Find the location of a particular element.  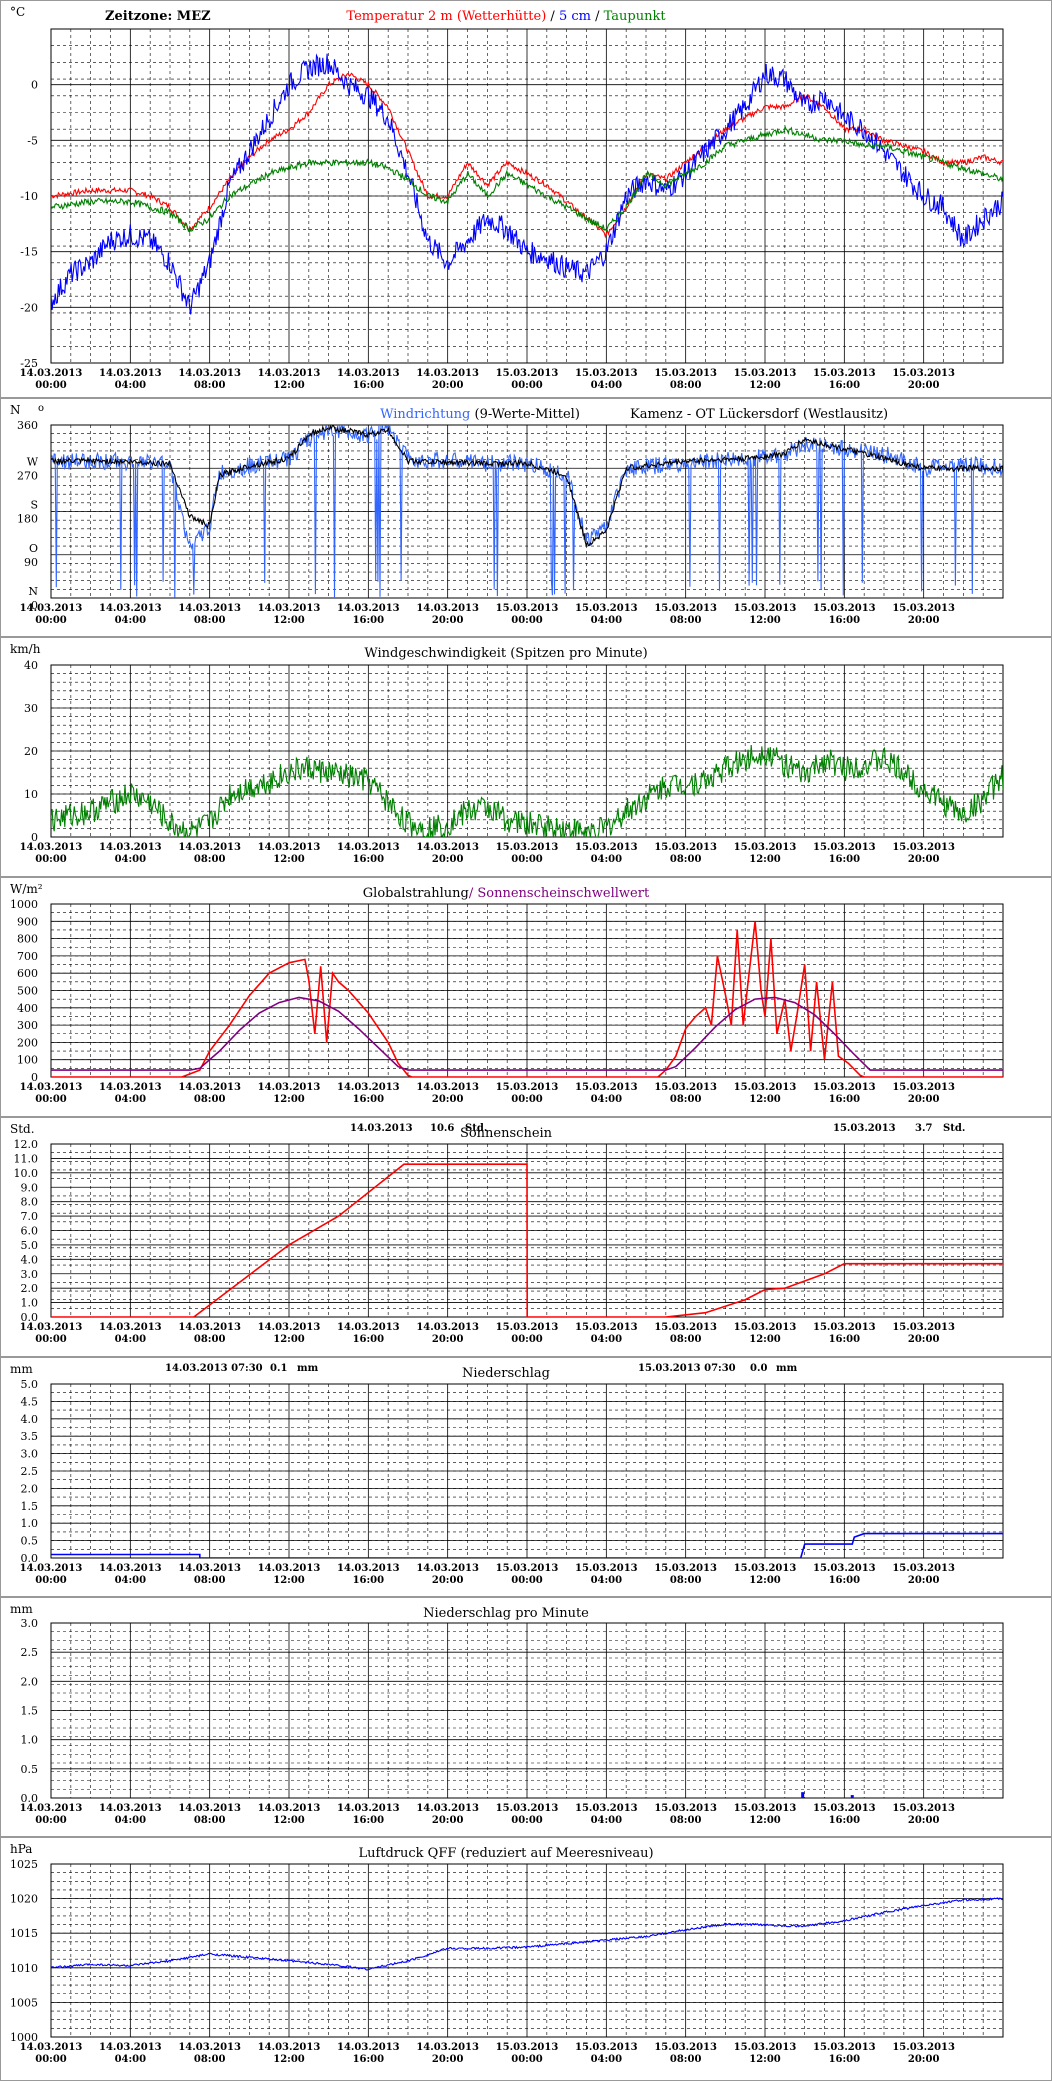

unit-label: W/m² is located at coordinates (26, 889).